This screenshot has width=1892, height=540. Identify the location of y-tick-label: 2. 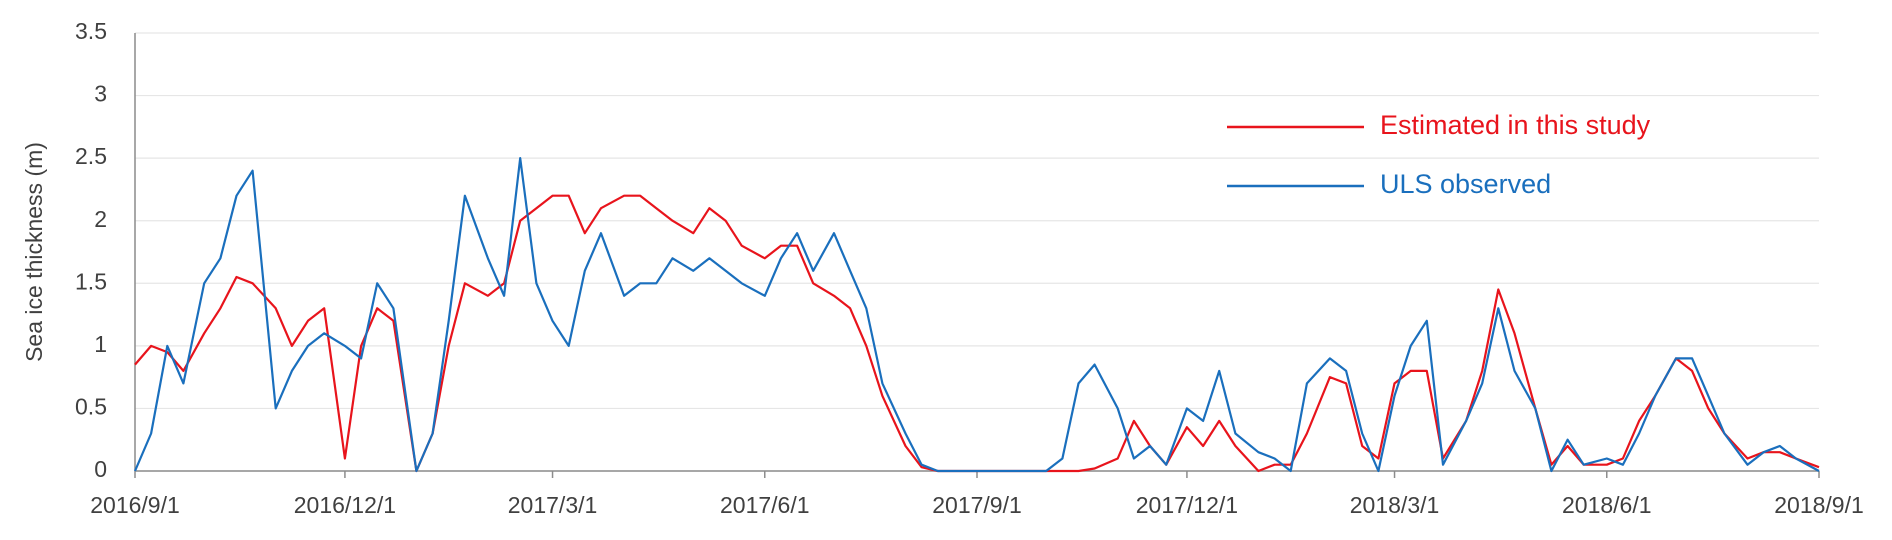
(100, 219).